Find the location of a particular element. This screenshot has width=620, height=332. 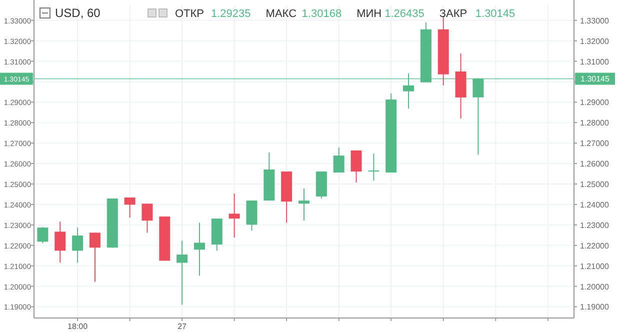

text: 1.27000 is located at coordinates (594, 143).